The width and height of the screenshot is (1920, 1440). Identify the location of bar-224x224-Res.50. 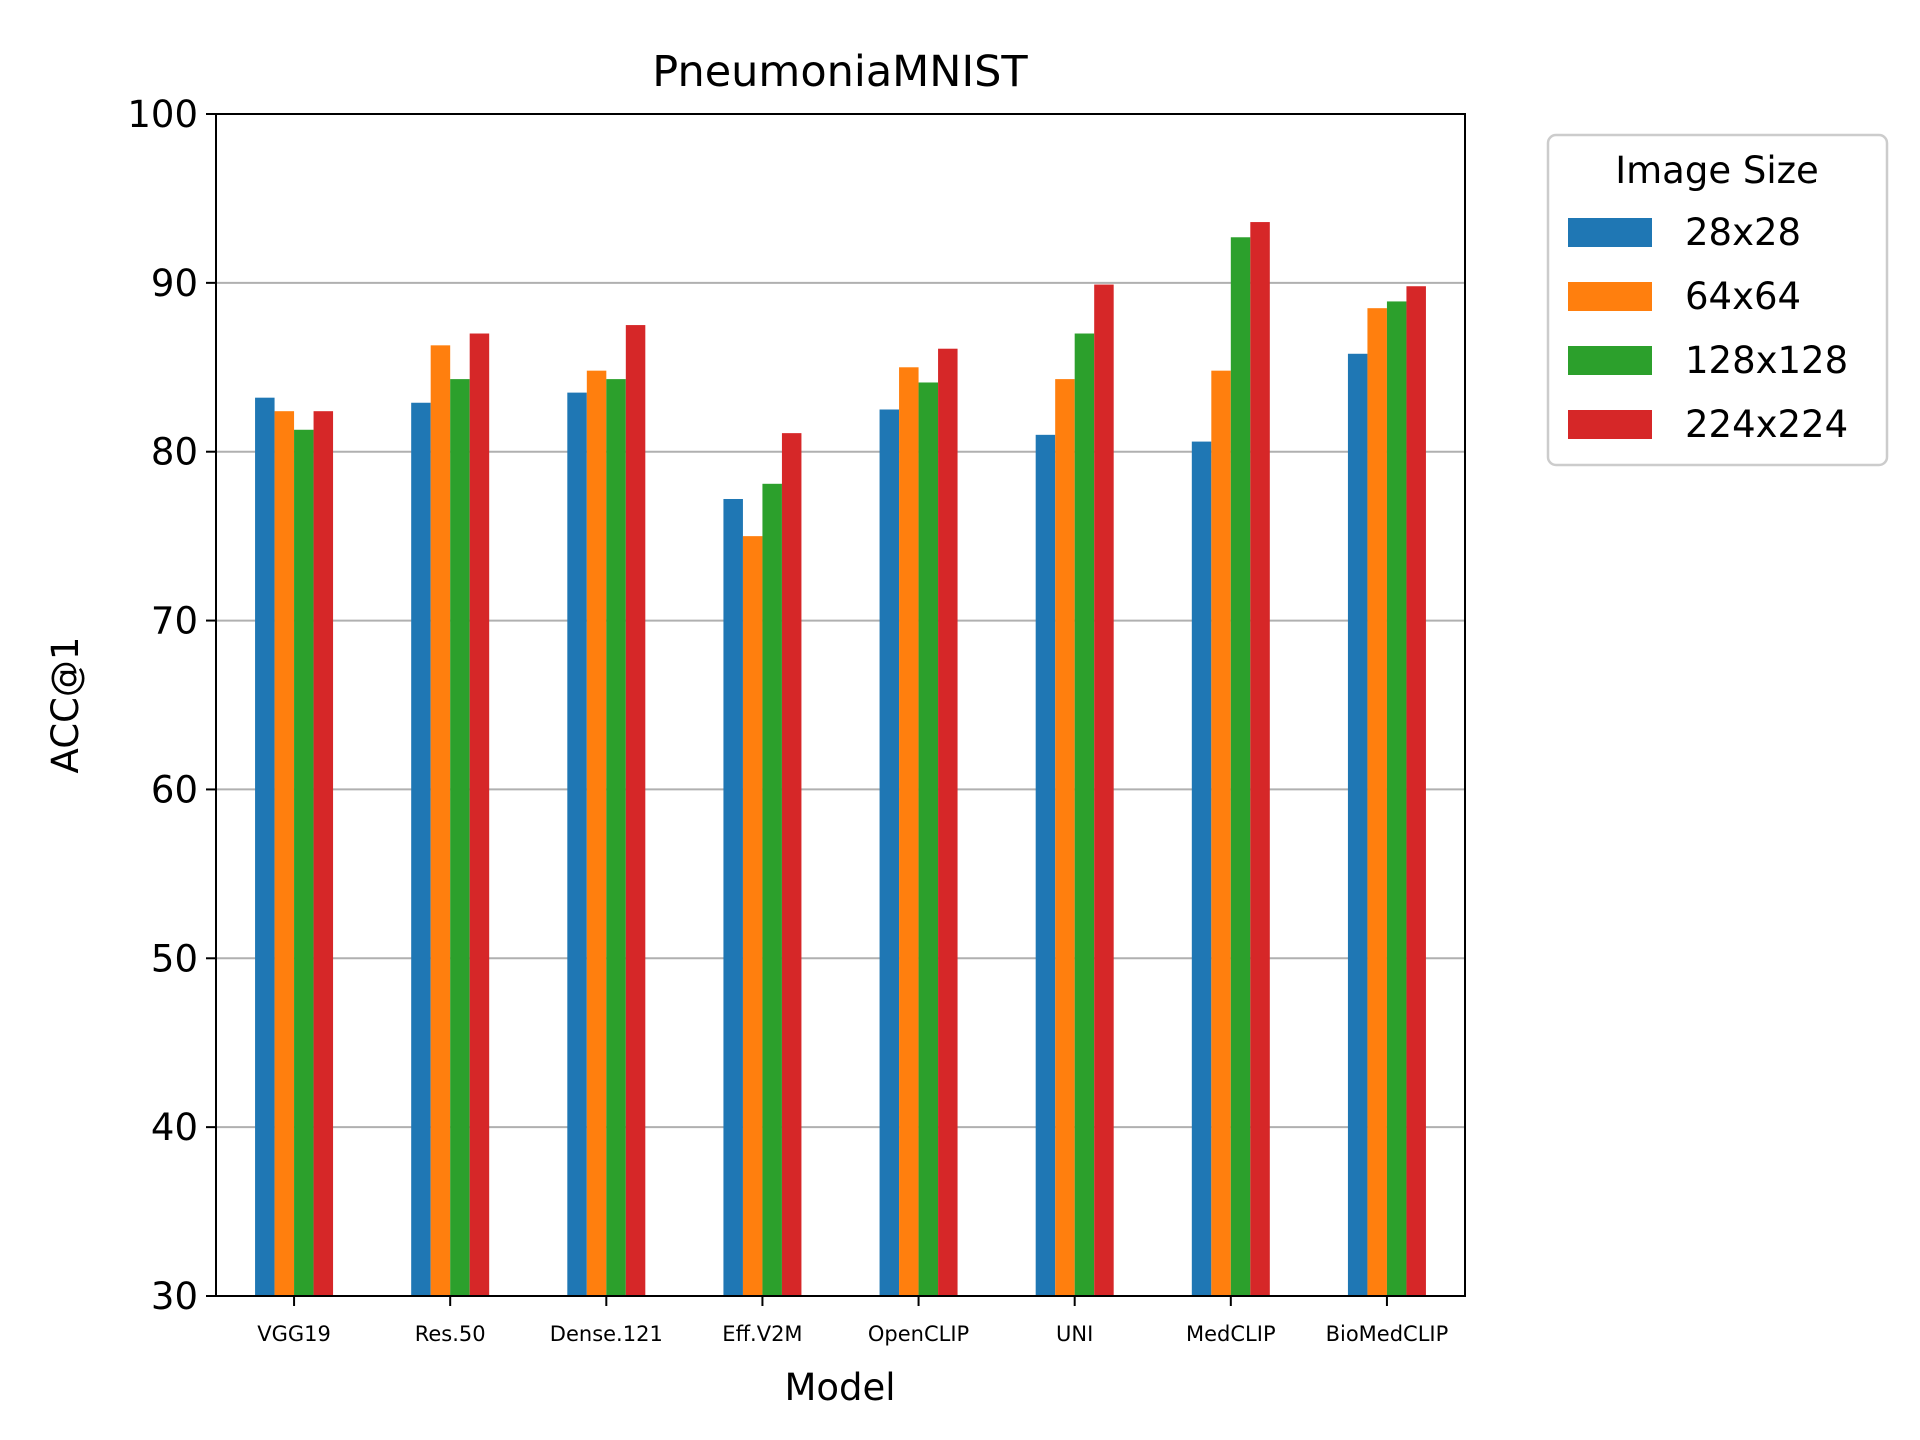
(479, 814).